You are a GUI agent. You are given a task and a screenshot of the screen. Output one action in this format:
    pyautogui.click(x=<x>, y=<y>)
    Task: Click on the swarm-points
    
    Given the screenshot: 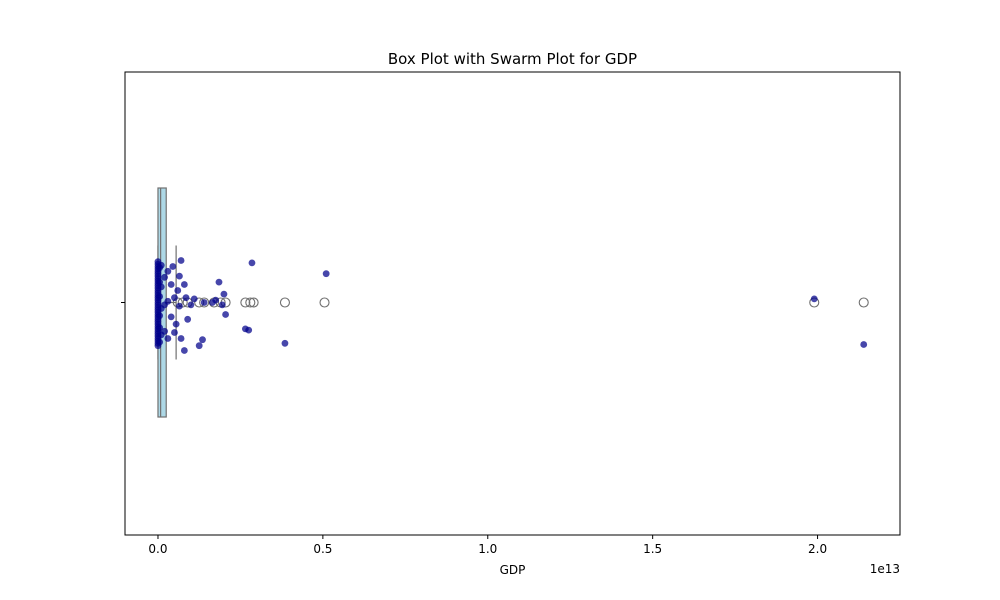 What is the action you would take?
    pyautogui.click(x=511, y=305)
    